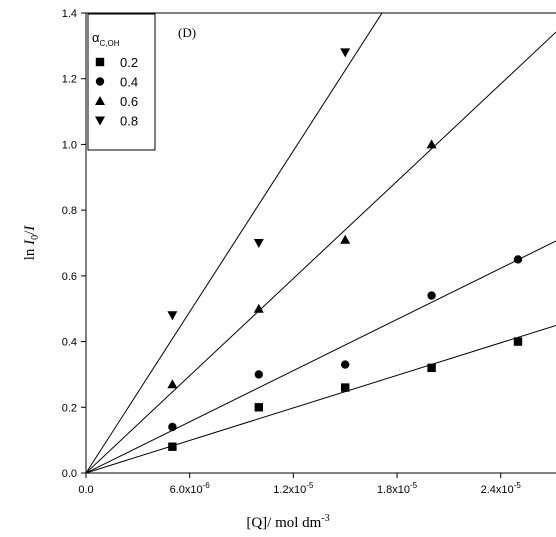  Describe the element at coordinates (69, 474) in the screenshot. I see `y-tick-label: 0.0` at that location.